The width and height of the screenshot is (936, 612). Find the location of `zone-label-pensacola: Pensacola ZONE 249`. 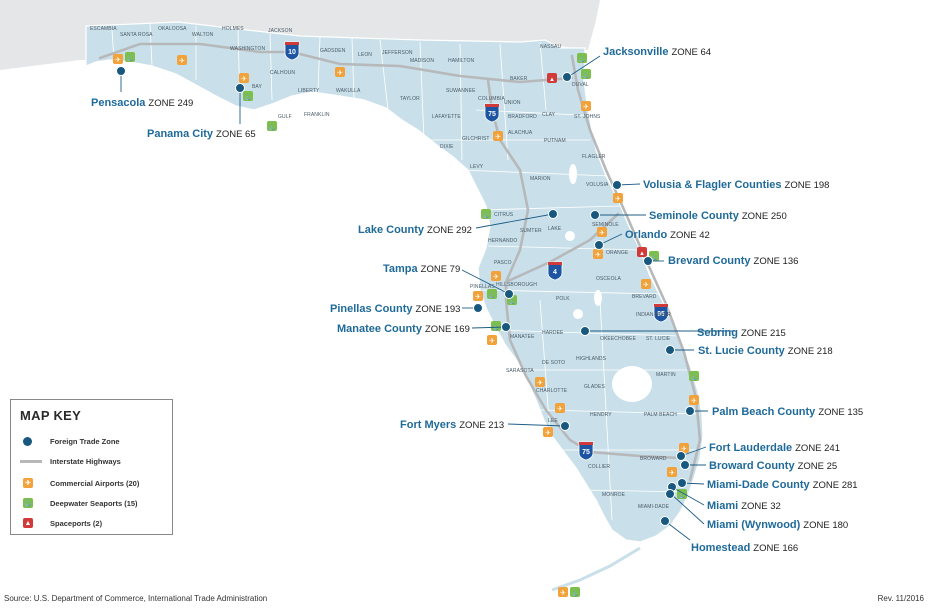

zone-label-pensacola: Pensacola ZONE 249 is located at coordinates (142, 103).